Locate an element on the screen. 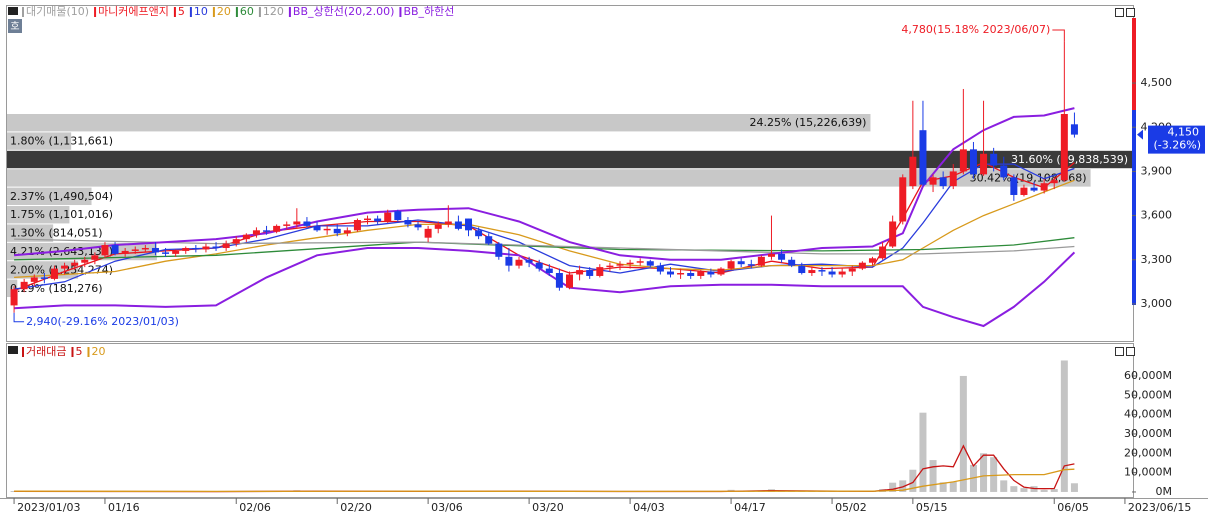 This screenshot has width=1208, height=518. y-tick-label: 50,000M is located at coordinates (1148, 394).